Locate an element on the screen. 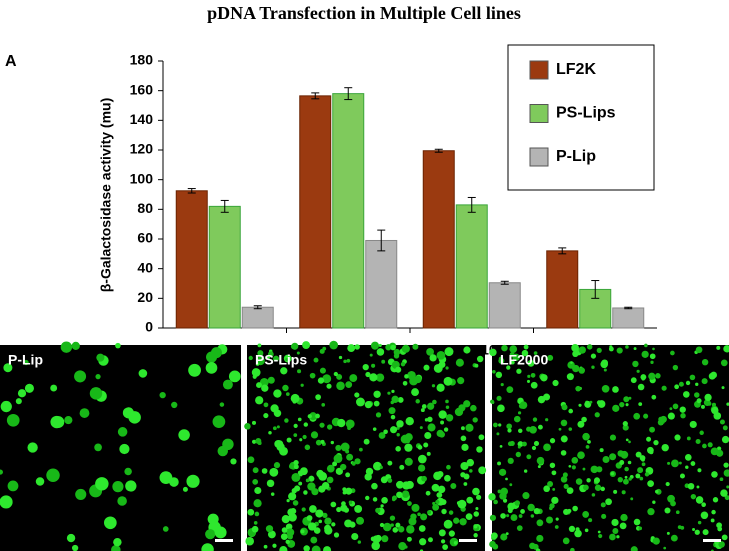 The image size is (729, 551). legend-swatch is located at coordinates (539, 70).